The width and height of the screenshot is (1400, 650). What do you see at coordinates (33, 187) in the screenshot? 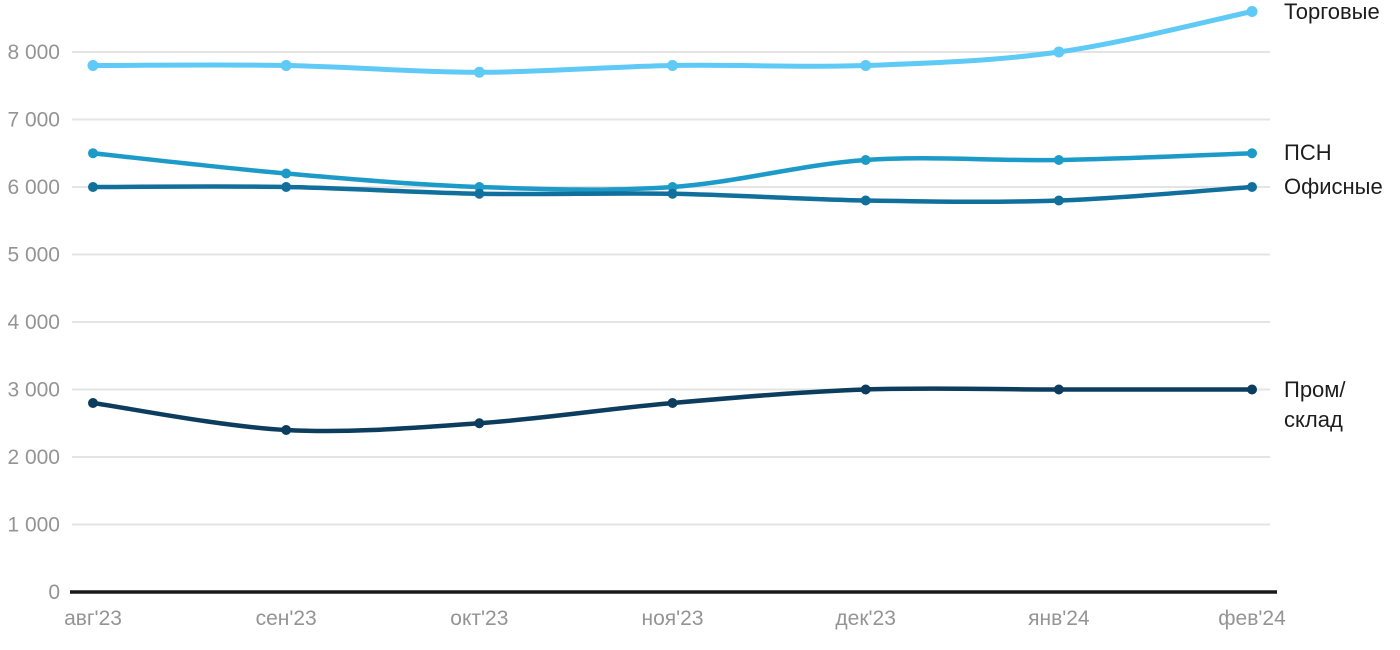
I see `y-axis-tick-label: 6 000` at bounding box center [33, 187].